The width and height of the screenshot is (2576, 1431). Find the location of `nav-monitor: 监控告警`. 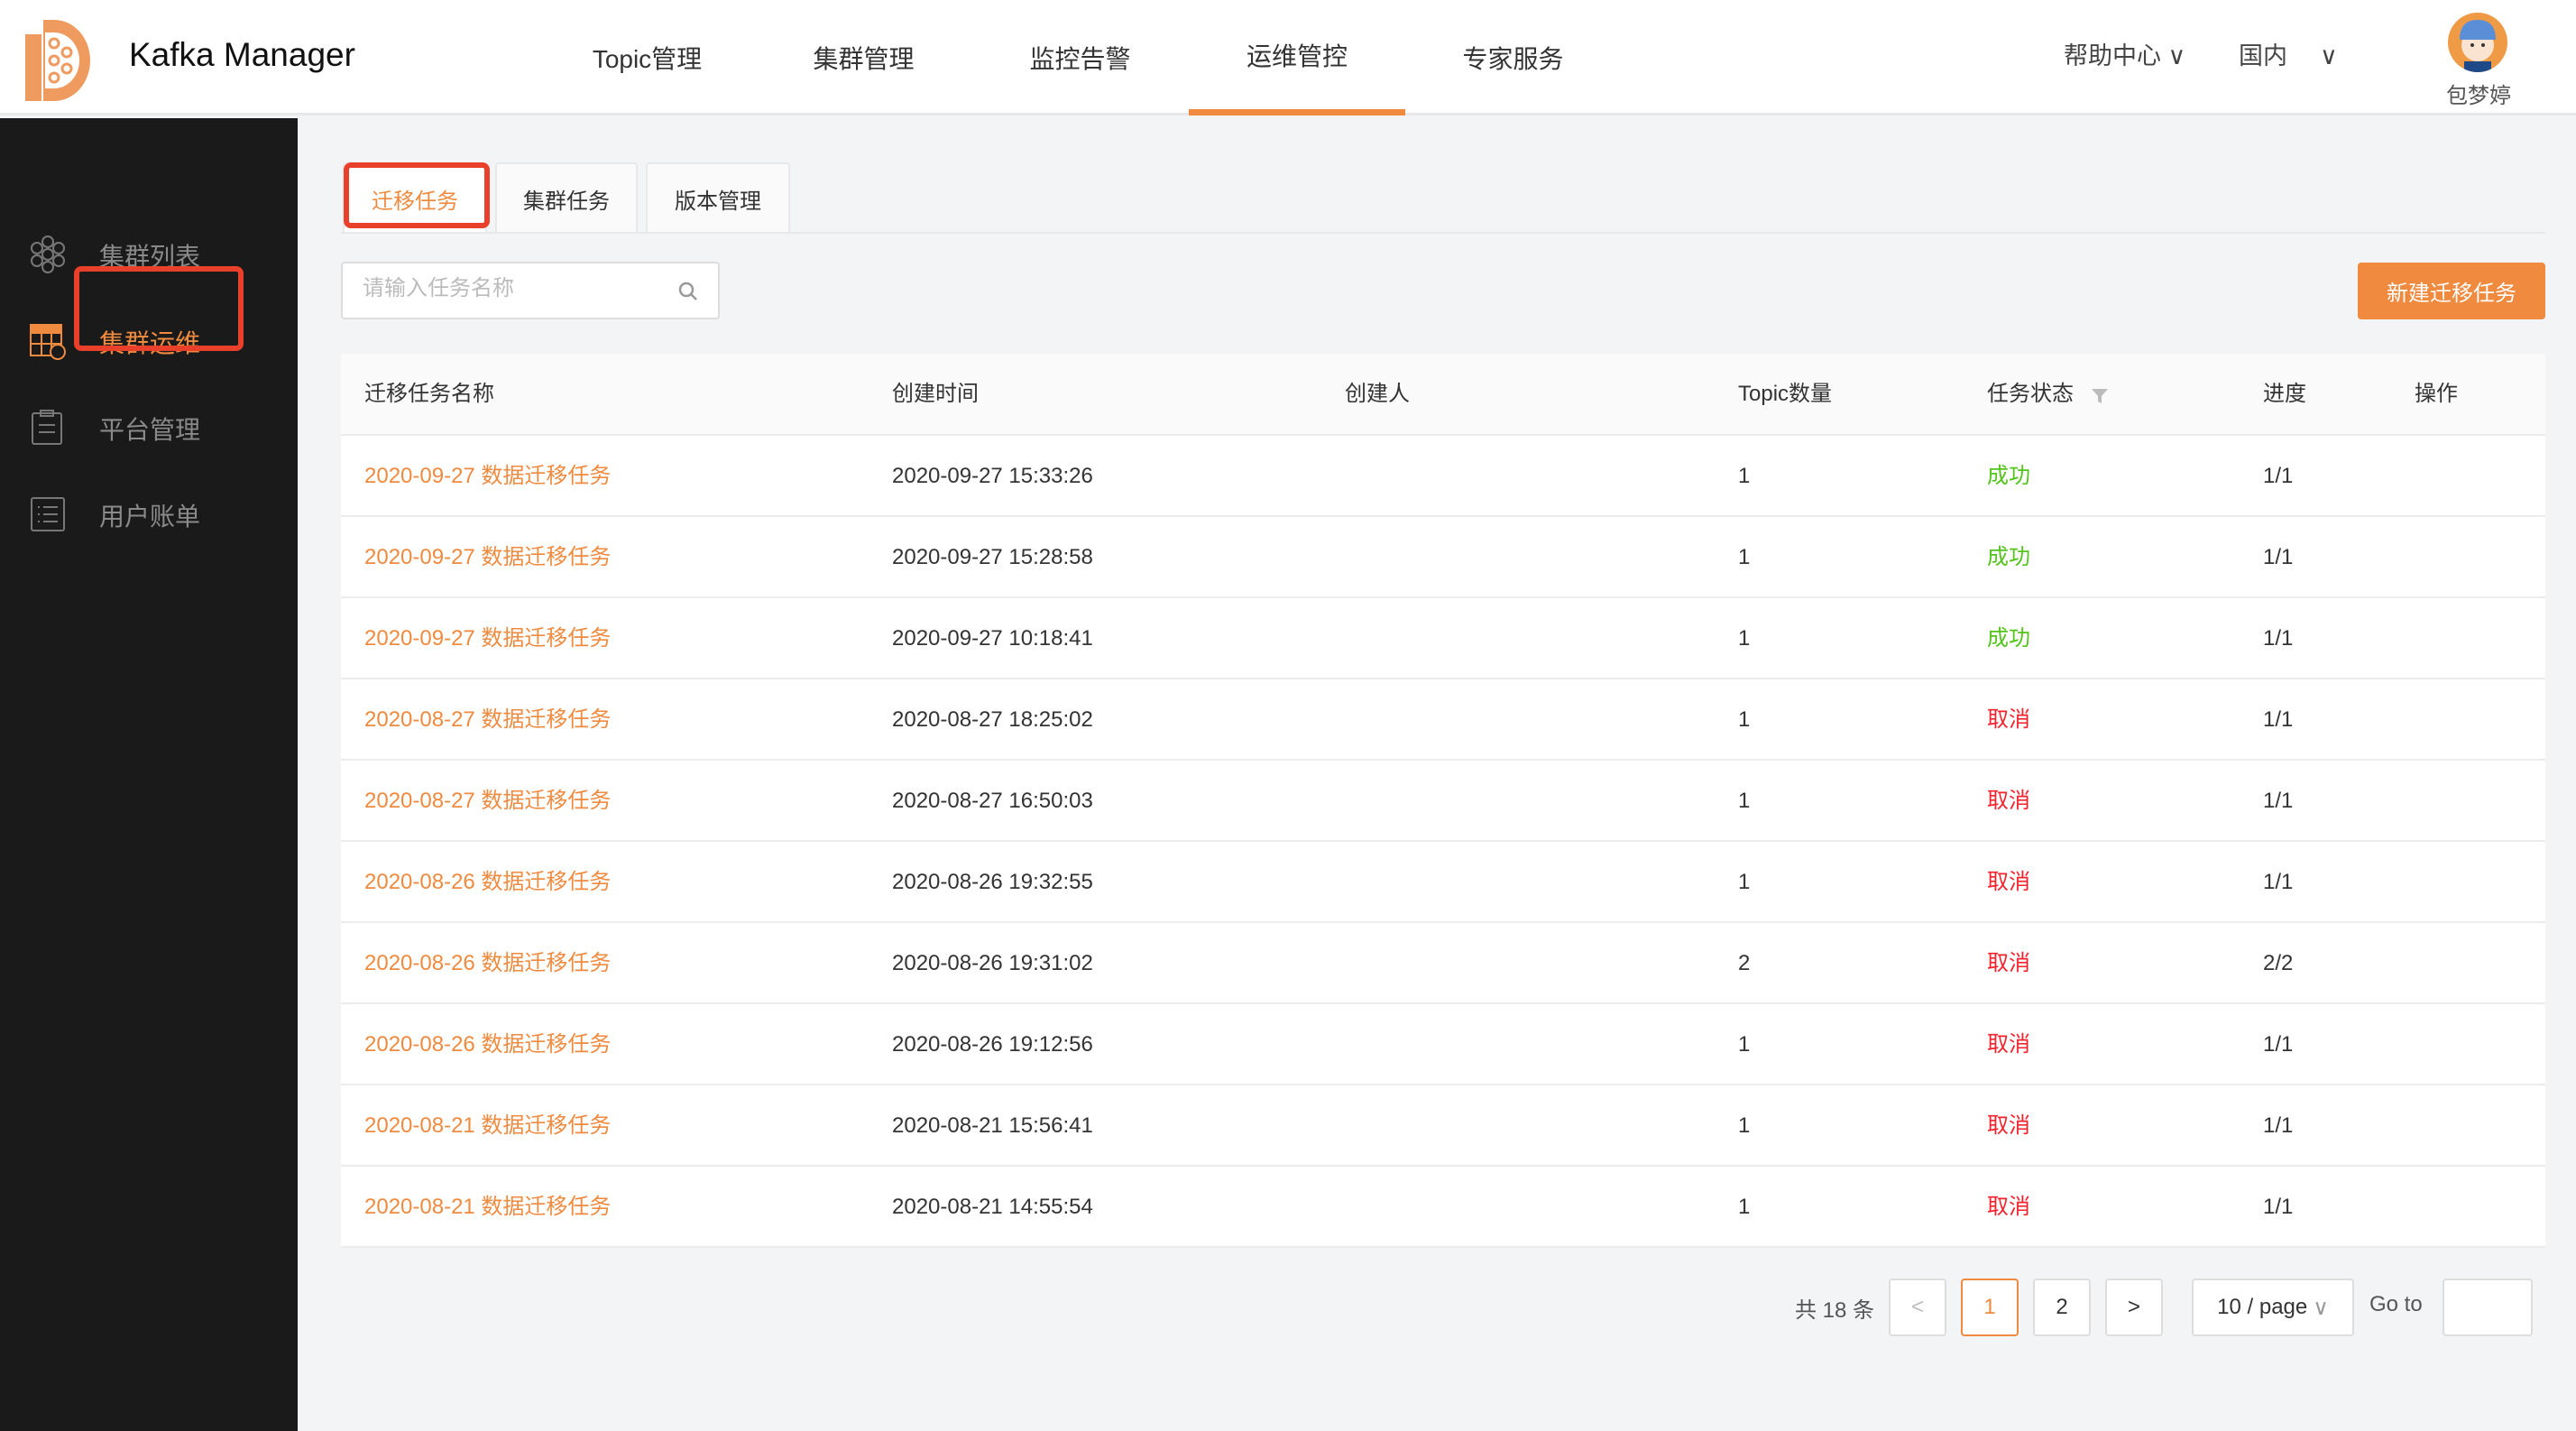

nav-monitor: 监控告警 is located at coordinates (1080, 59).